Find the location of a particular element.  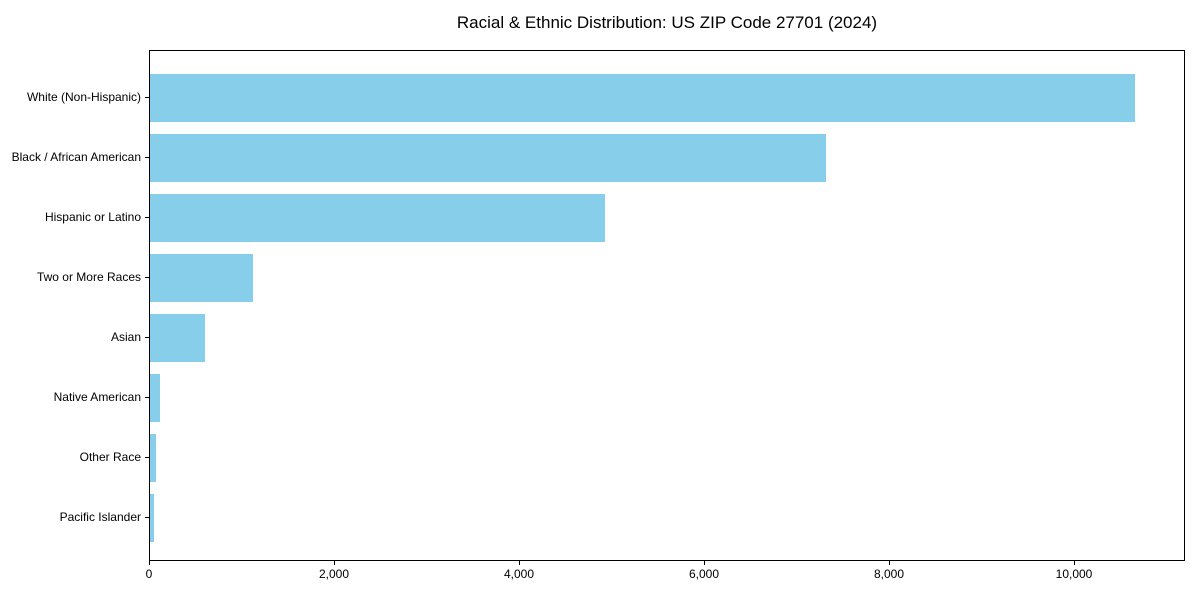

x-axis-tick-label: 8,000 is located at coordinates (889, 574).